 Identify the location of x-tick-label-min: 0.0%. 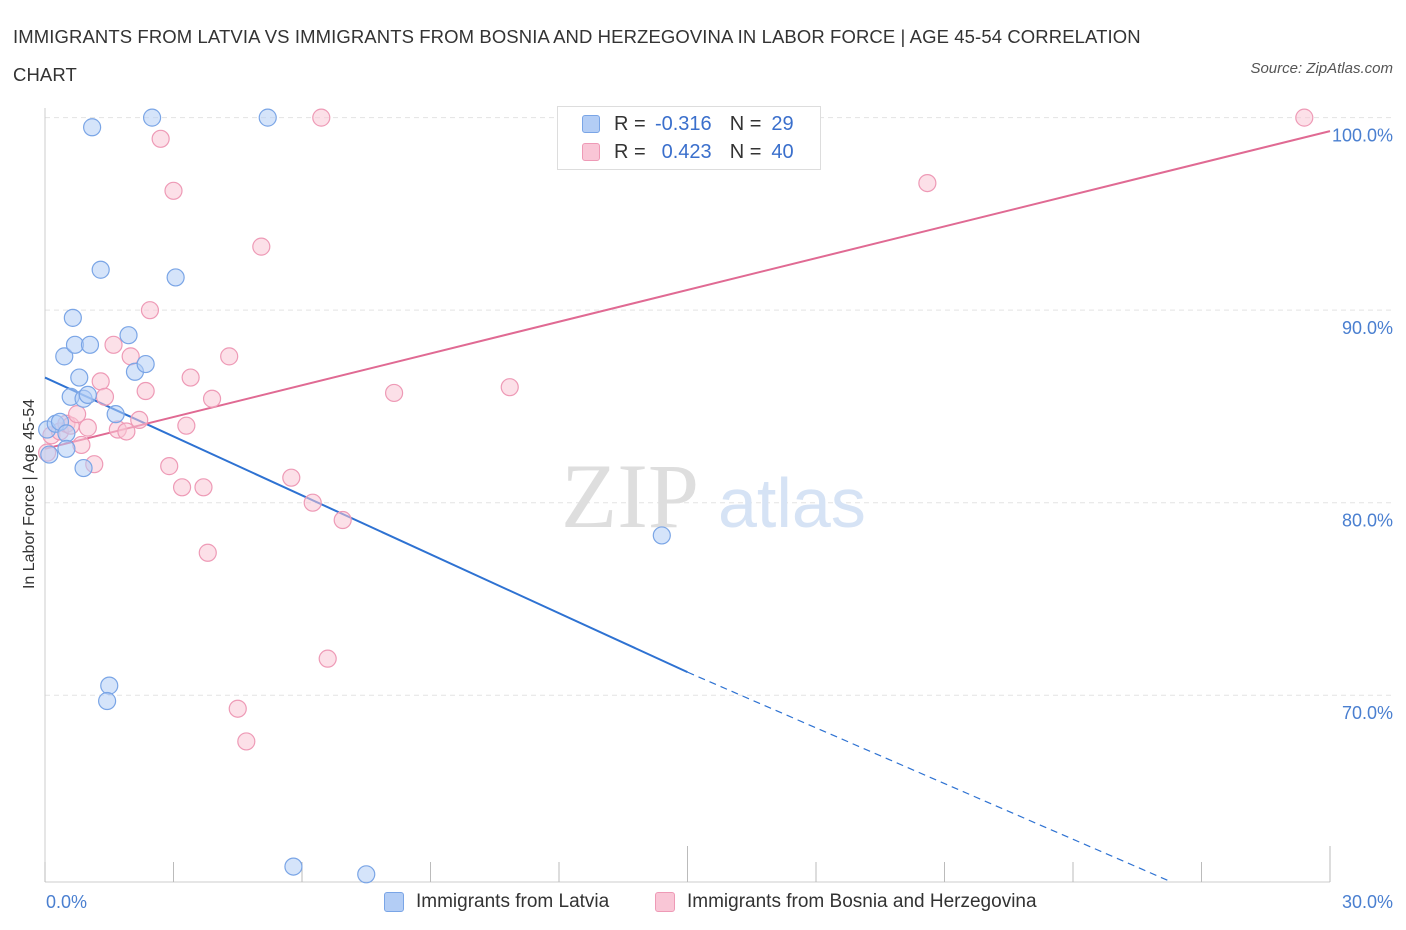
(66, 902).